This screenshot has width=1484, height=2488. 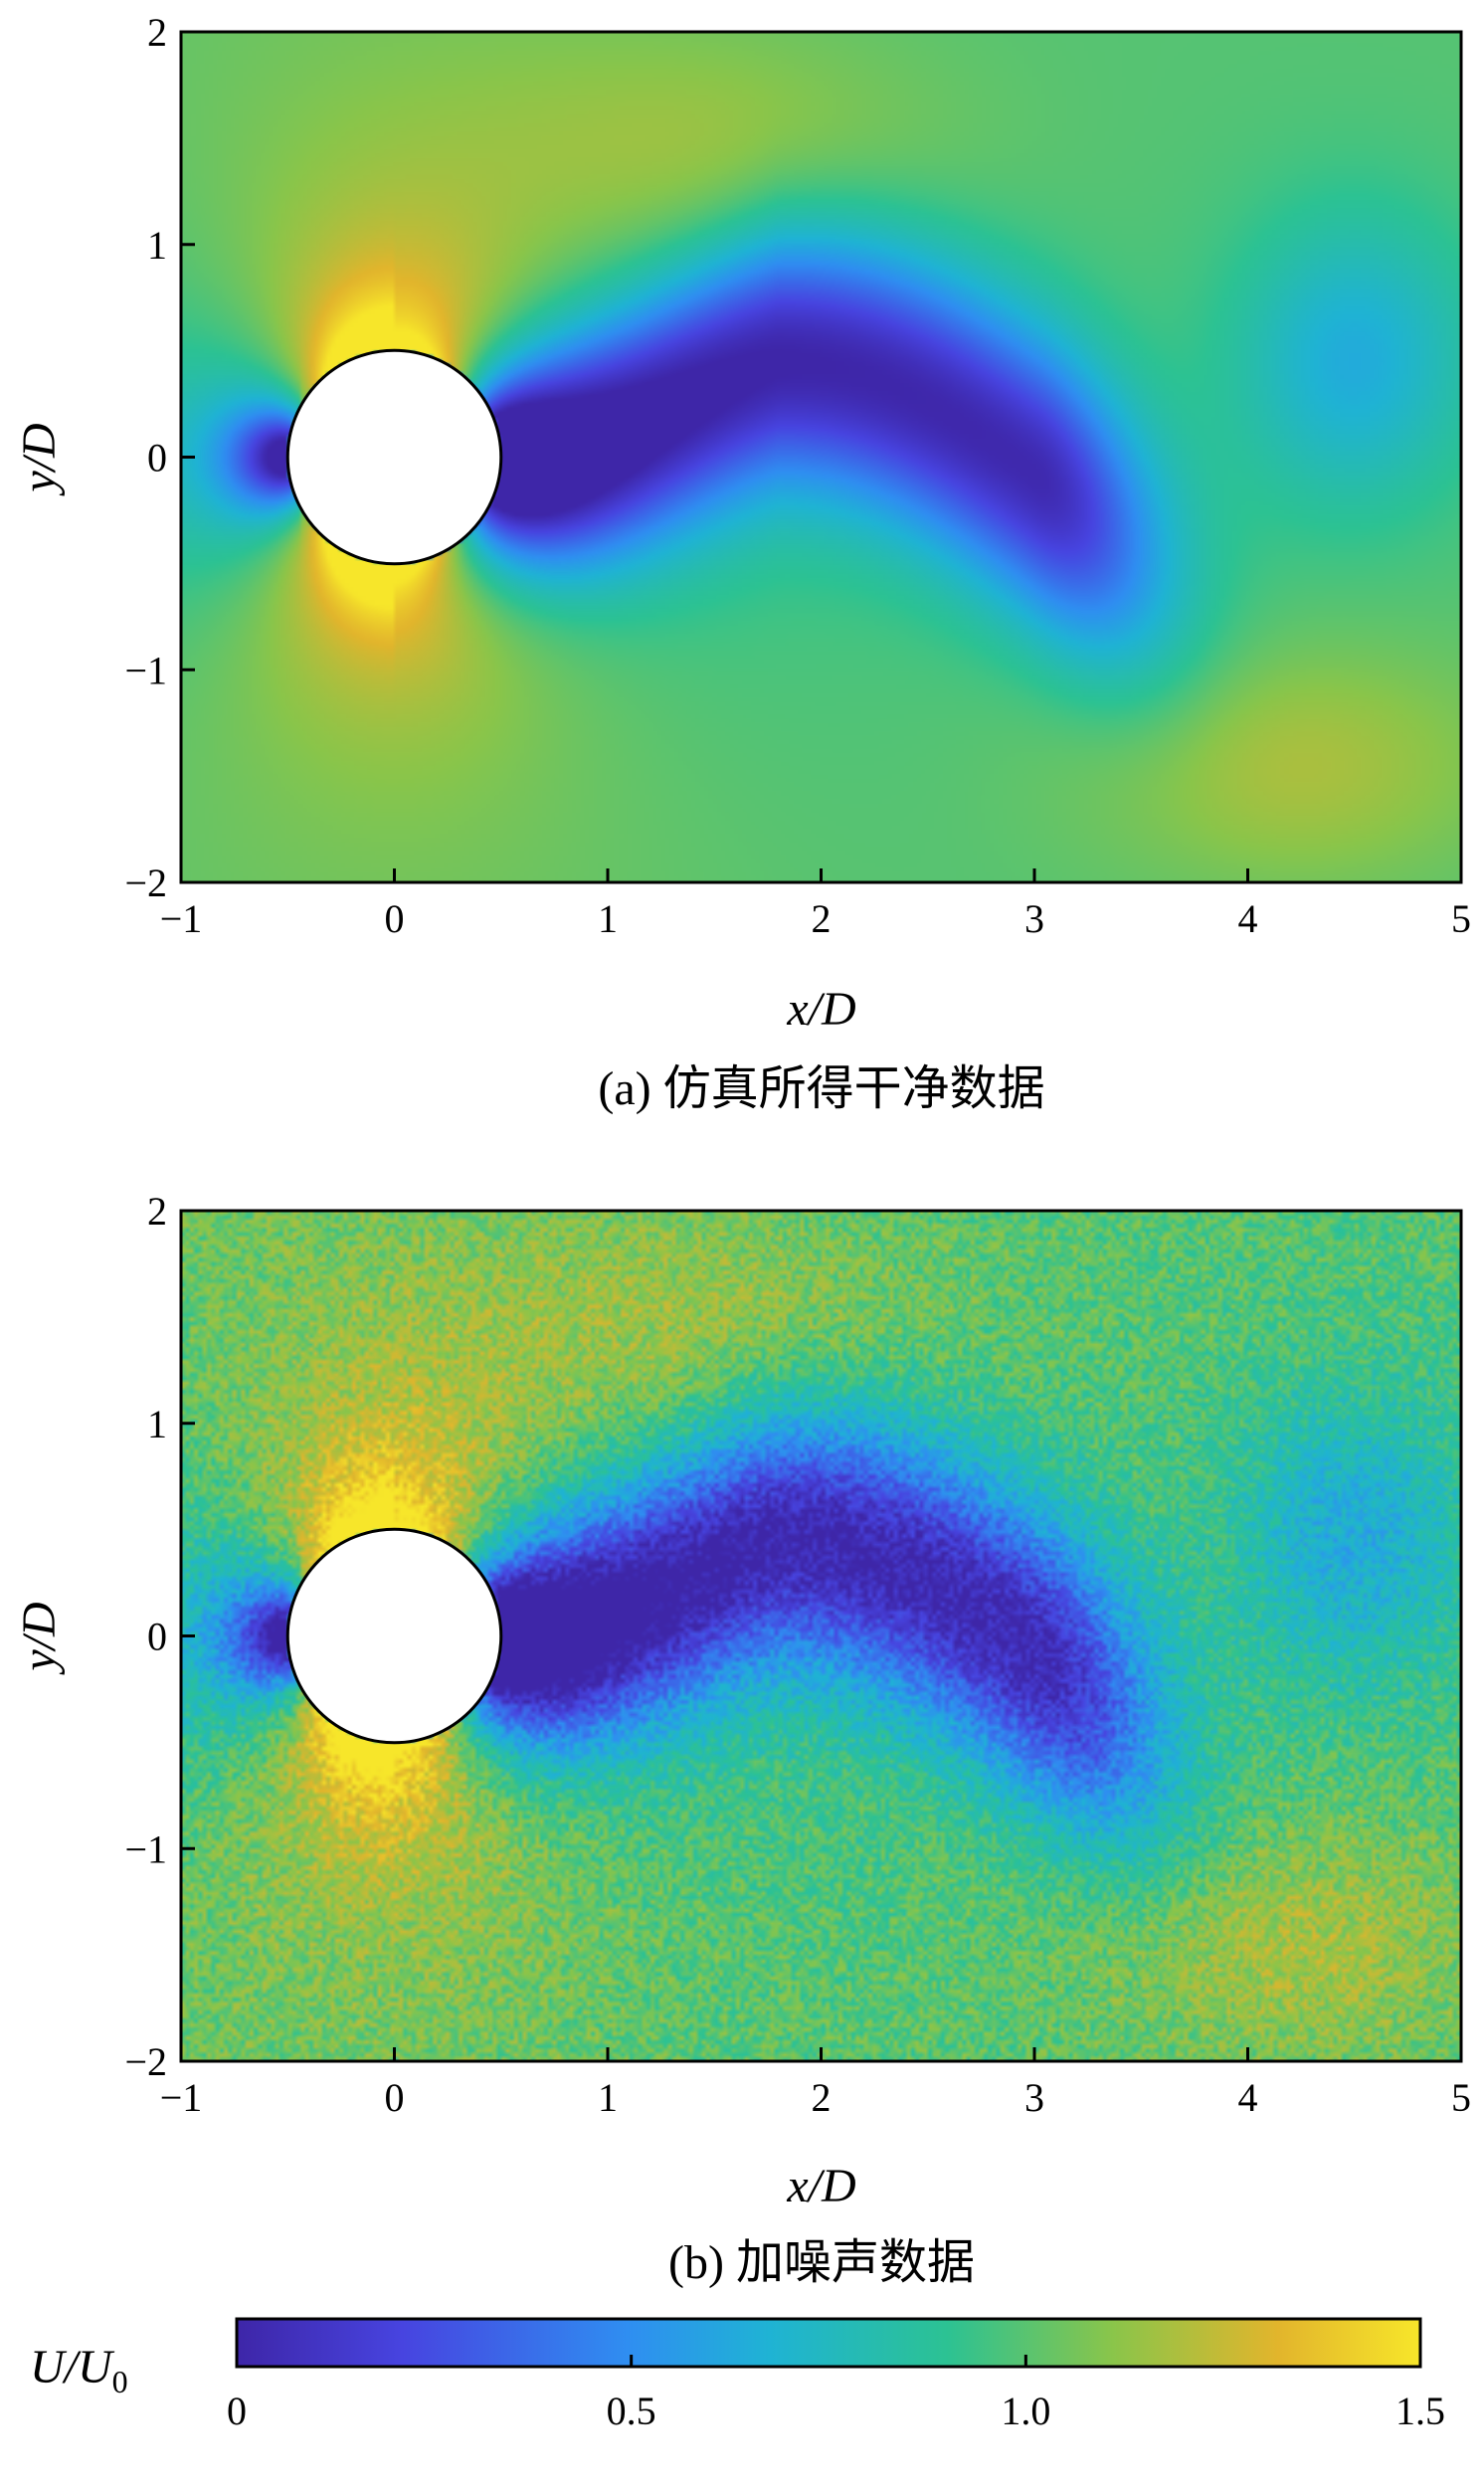 What do you see at coordinates (632, 2411) in the screenshot?
I see `colorbar-tick-label: 0.5` at bounding box center [632, 2411].